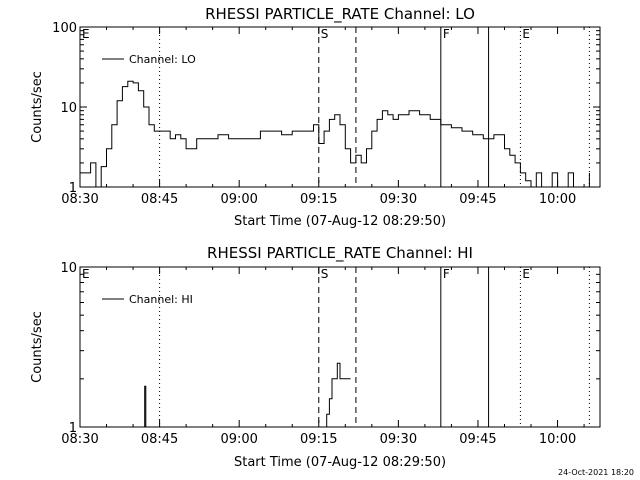 The width and height of the screenshot is (640, 480). What do you see at coordinates (340, 253) in the screenshot?
I see `chart-title: RHESSI PARTICLE_RATE Channel: HI` at bounding box center [340, 253].